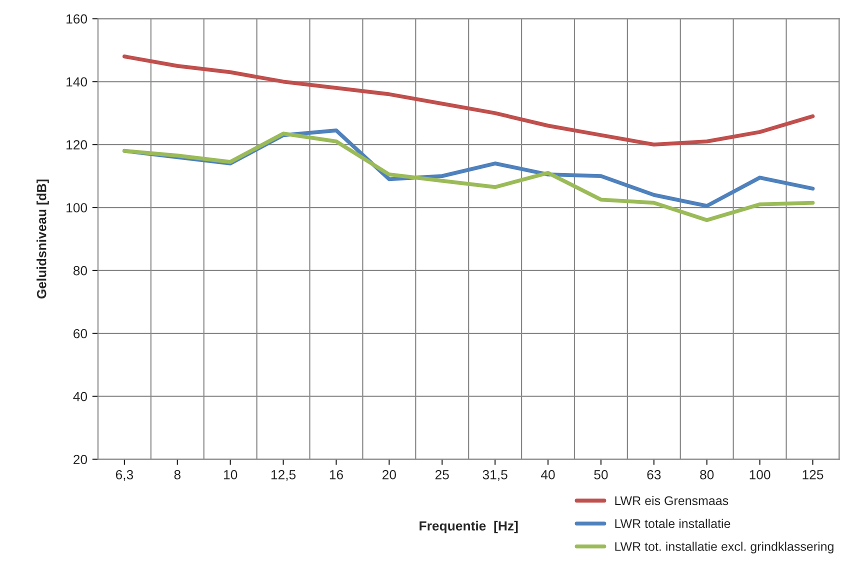 The height and width of the screenshot is (567, 852). Describe the element at coordinates (469, 527) in the screenshot. I see `x-axis-title: Frequentie [Hz]` at that location.